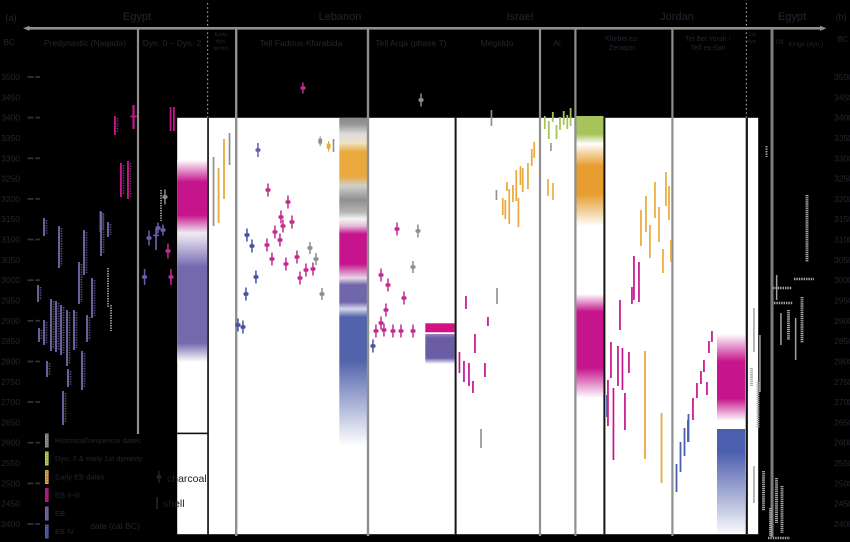  Describe the element at coordinates (622, 39) in the screenshot. I see `svg-text: Khirbet ez-` at that location.